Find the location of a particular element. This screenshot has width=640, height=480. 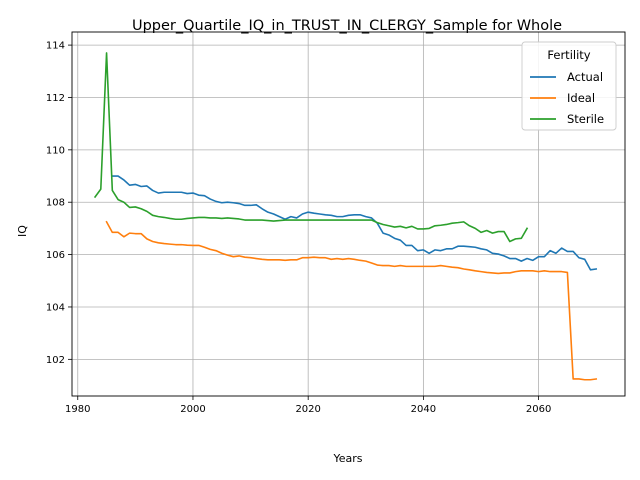

legend: Fertility Actual Ideal Sterile is located at coordinates (569, 86).